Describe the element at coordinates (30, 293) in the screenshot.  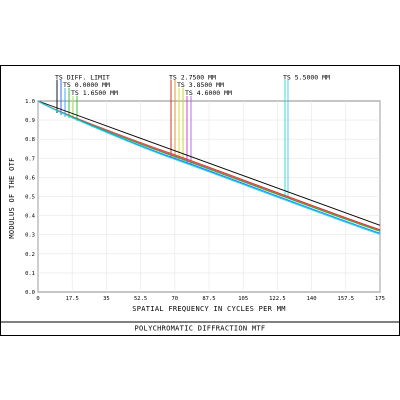
I see `y-tick-label: 0.0` at that location.